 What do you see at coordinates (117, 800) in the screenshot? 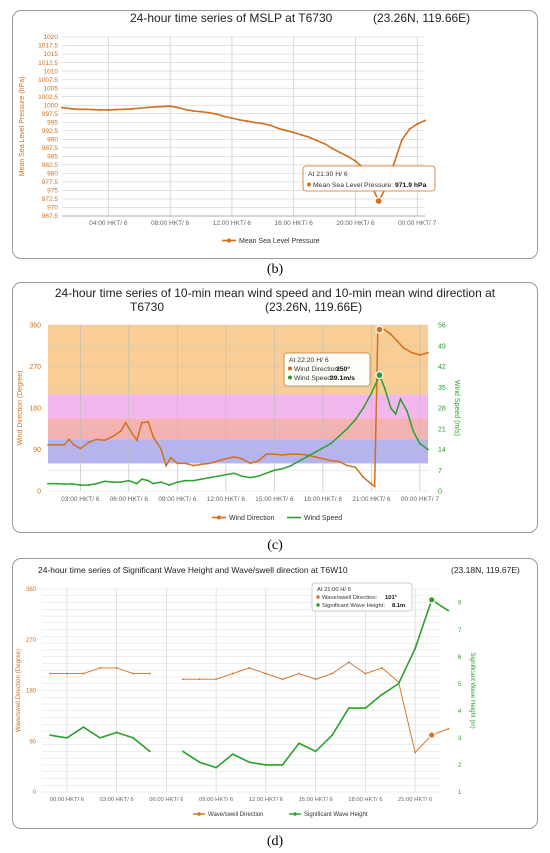
I see `x-tick-label: 03:00 HKT/ 6` at bounding box center [117, 800].